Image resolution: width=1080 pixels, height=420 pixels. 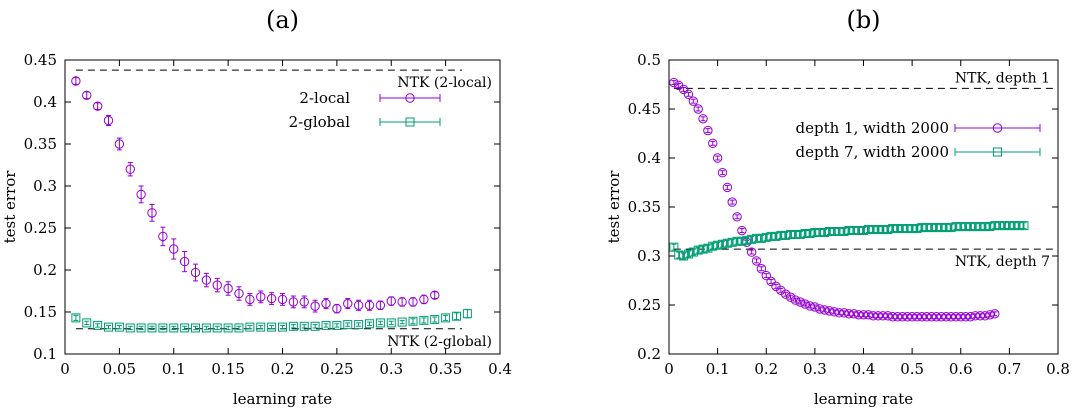 I want to click on x-tick-label: 0.05, so click(x=119, y=369).